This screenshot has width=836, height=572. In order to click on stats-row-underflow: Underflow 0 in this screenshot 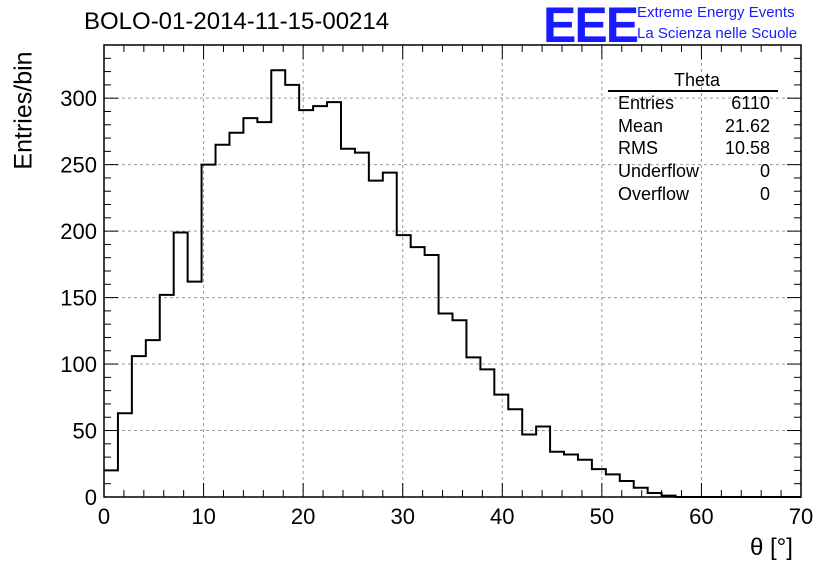, I will do `click(693, 171)`.